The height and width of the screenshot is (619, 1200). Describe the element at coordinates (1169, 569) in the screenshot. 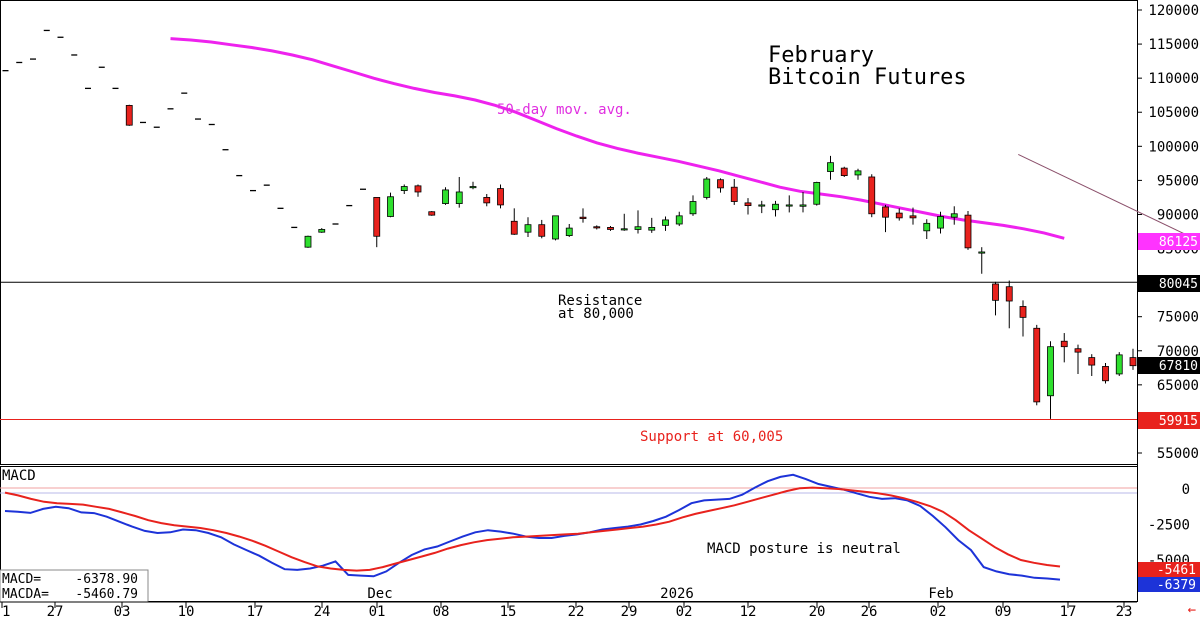

I see `macda-price-tag` at that location.